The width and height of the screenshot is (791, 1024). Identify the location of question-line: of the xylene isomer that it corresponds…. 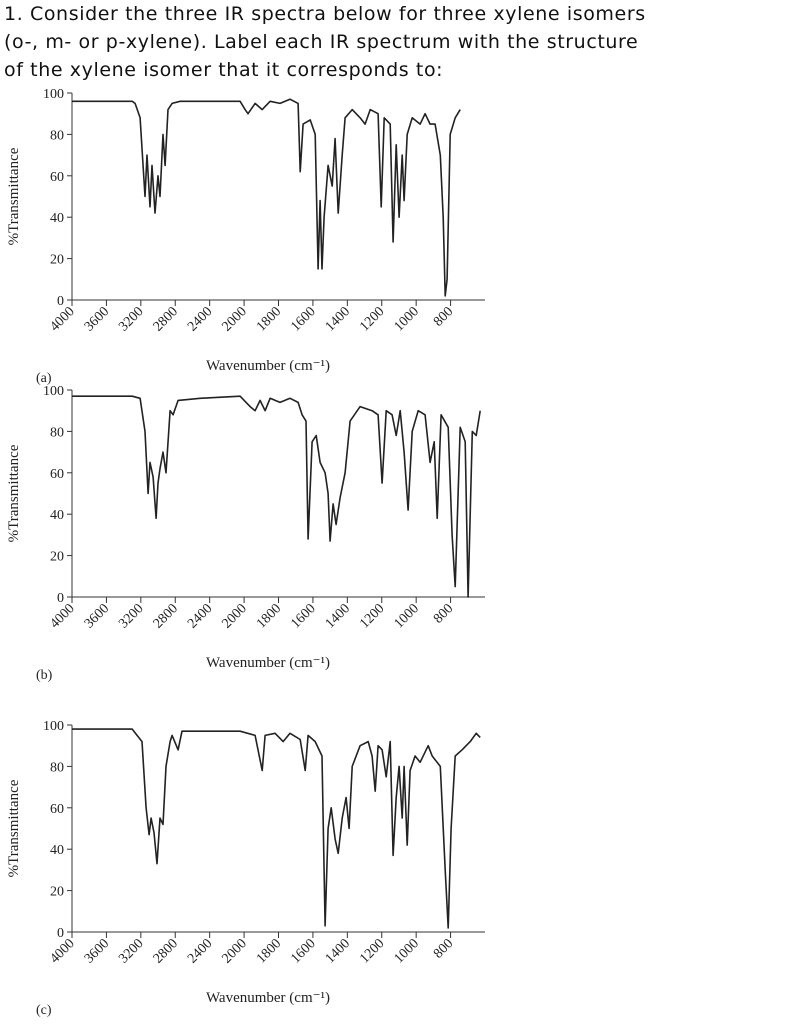
(223, 70).